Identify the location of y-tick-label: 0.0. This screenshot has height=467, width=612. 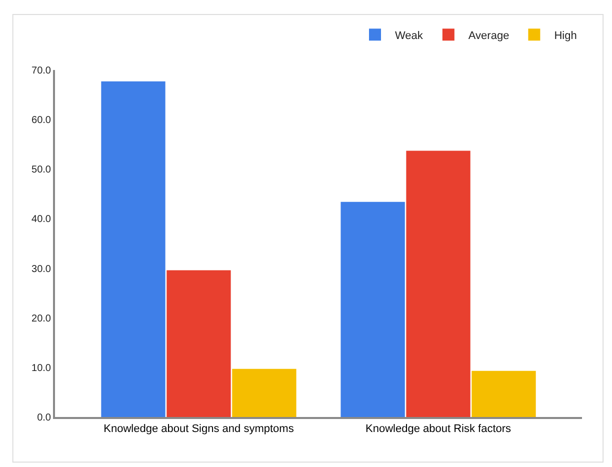
(44, 418).